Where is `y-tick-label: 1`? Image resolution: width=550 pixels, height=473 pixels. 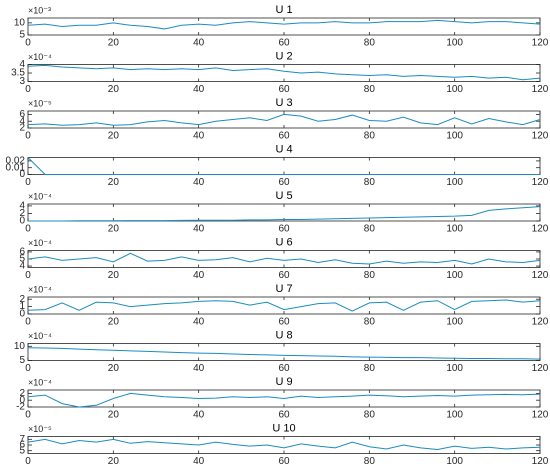
y-tick-label: 1 is located at coordinates (22, 306).